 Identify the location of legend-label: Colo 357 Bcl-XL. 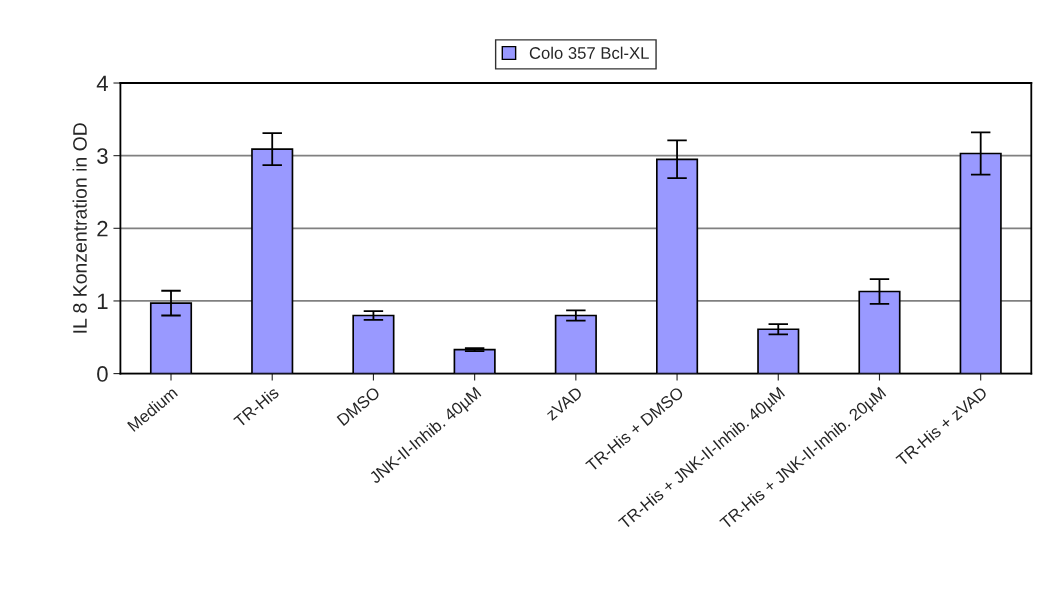
(589, 52).